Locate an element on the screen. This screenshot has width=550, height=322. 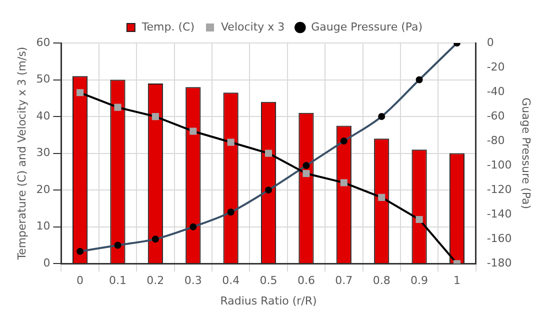
legend-label: Gauge Pressure (Pa) is located at coordinates (367, 27).